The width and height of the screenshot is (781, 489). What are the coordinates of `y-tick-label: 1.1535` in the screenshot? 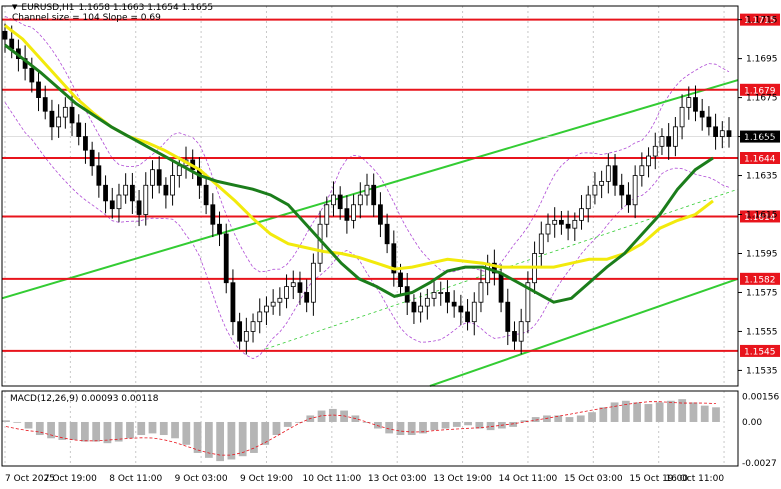 It's located at (762, 371).